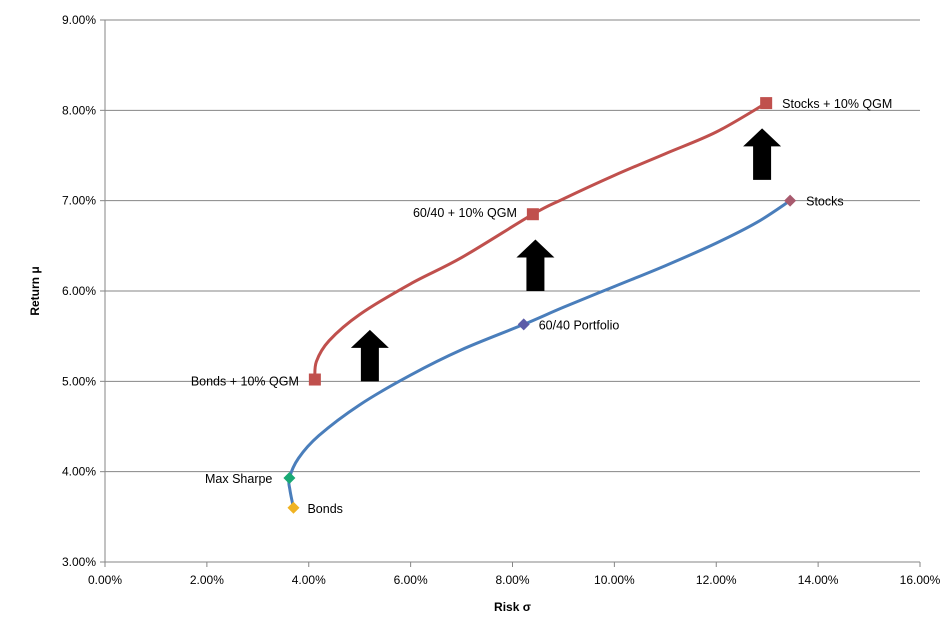  I want to click on label-stocks: Stocks, so click(825, 202).